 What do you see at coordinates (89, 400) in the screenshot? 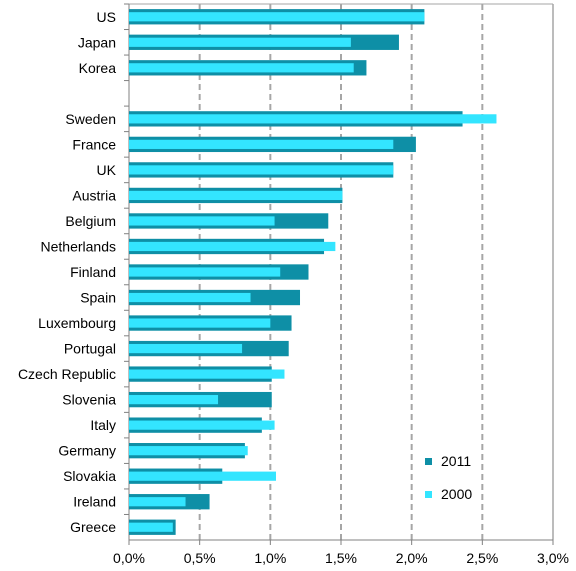
I see `category-label: Slovenia` at bounding box center [89, 400].